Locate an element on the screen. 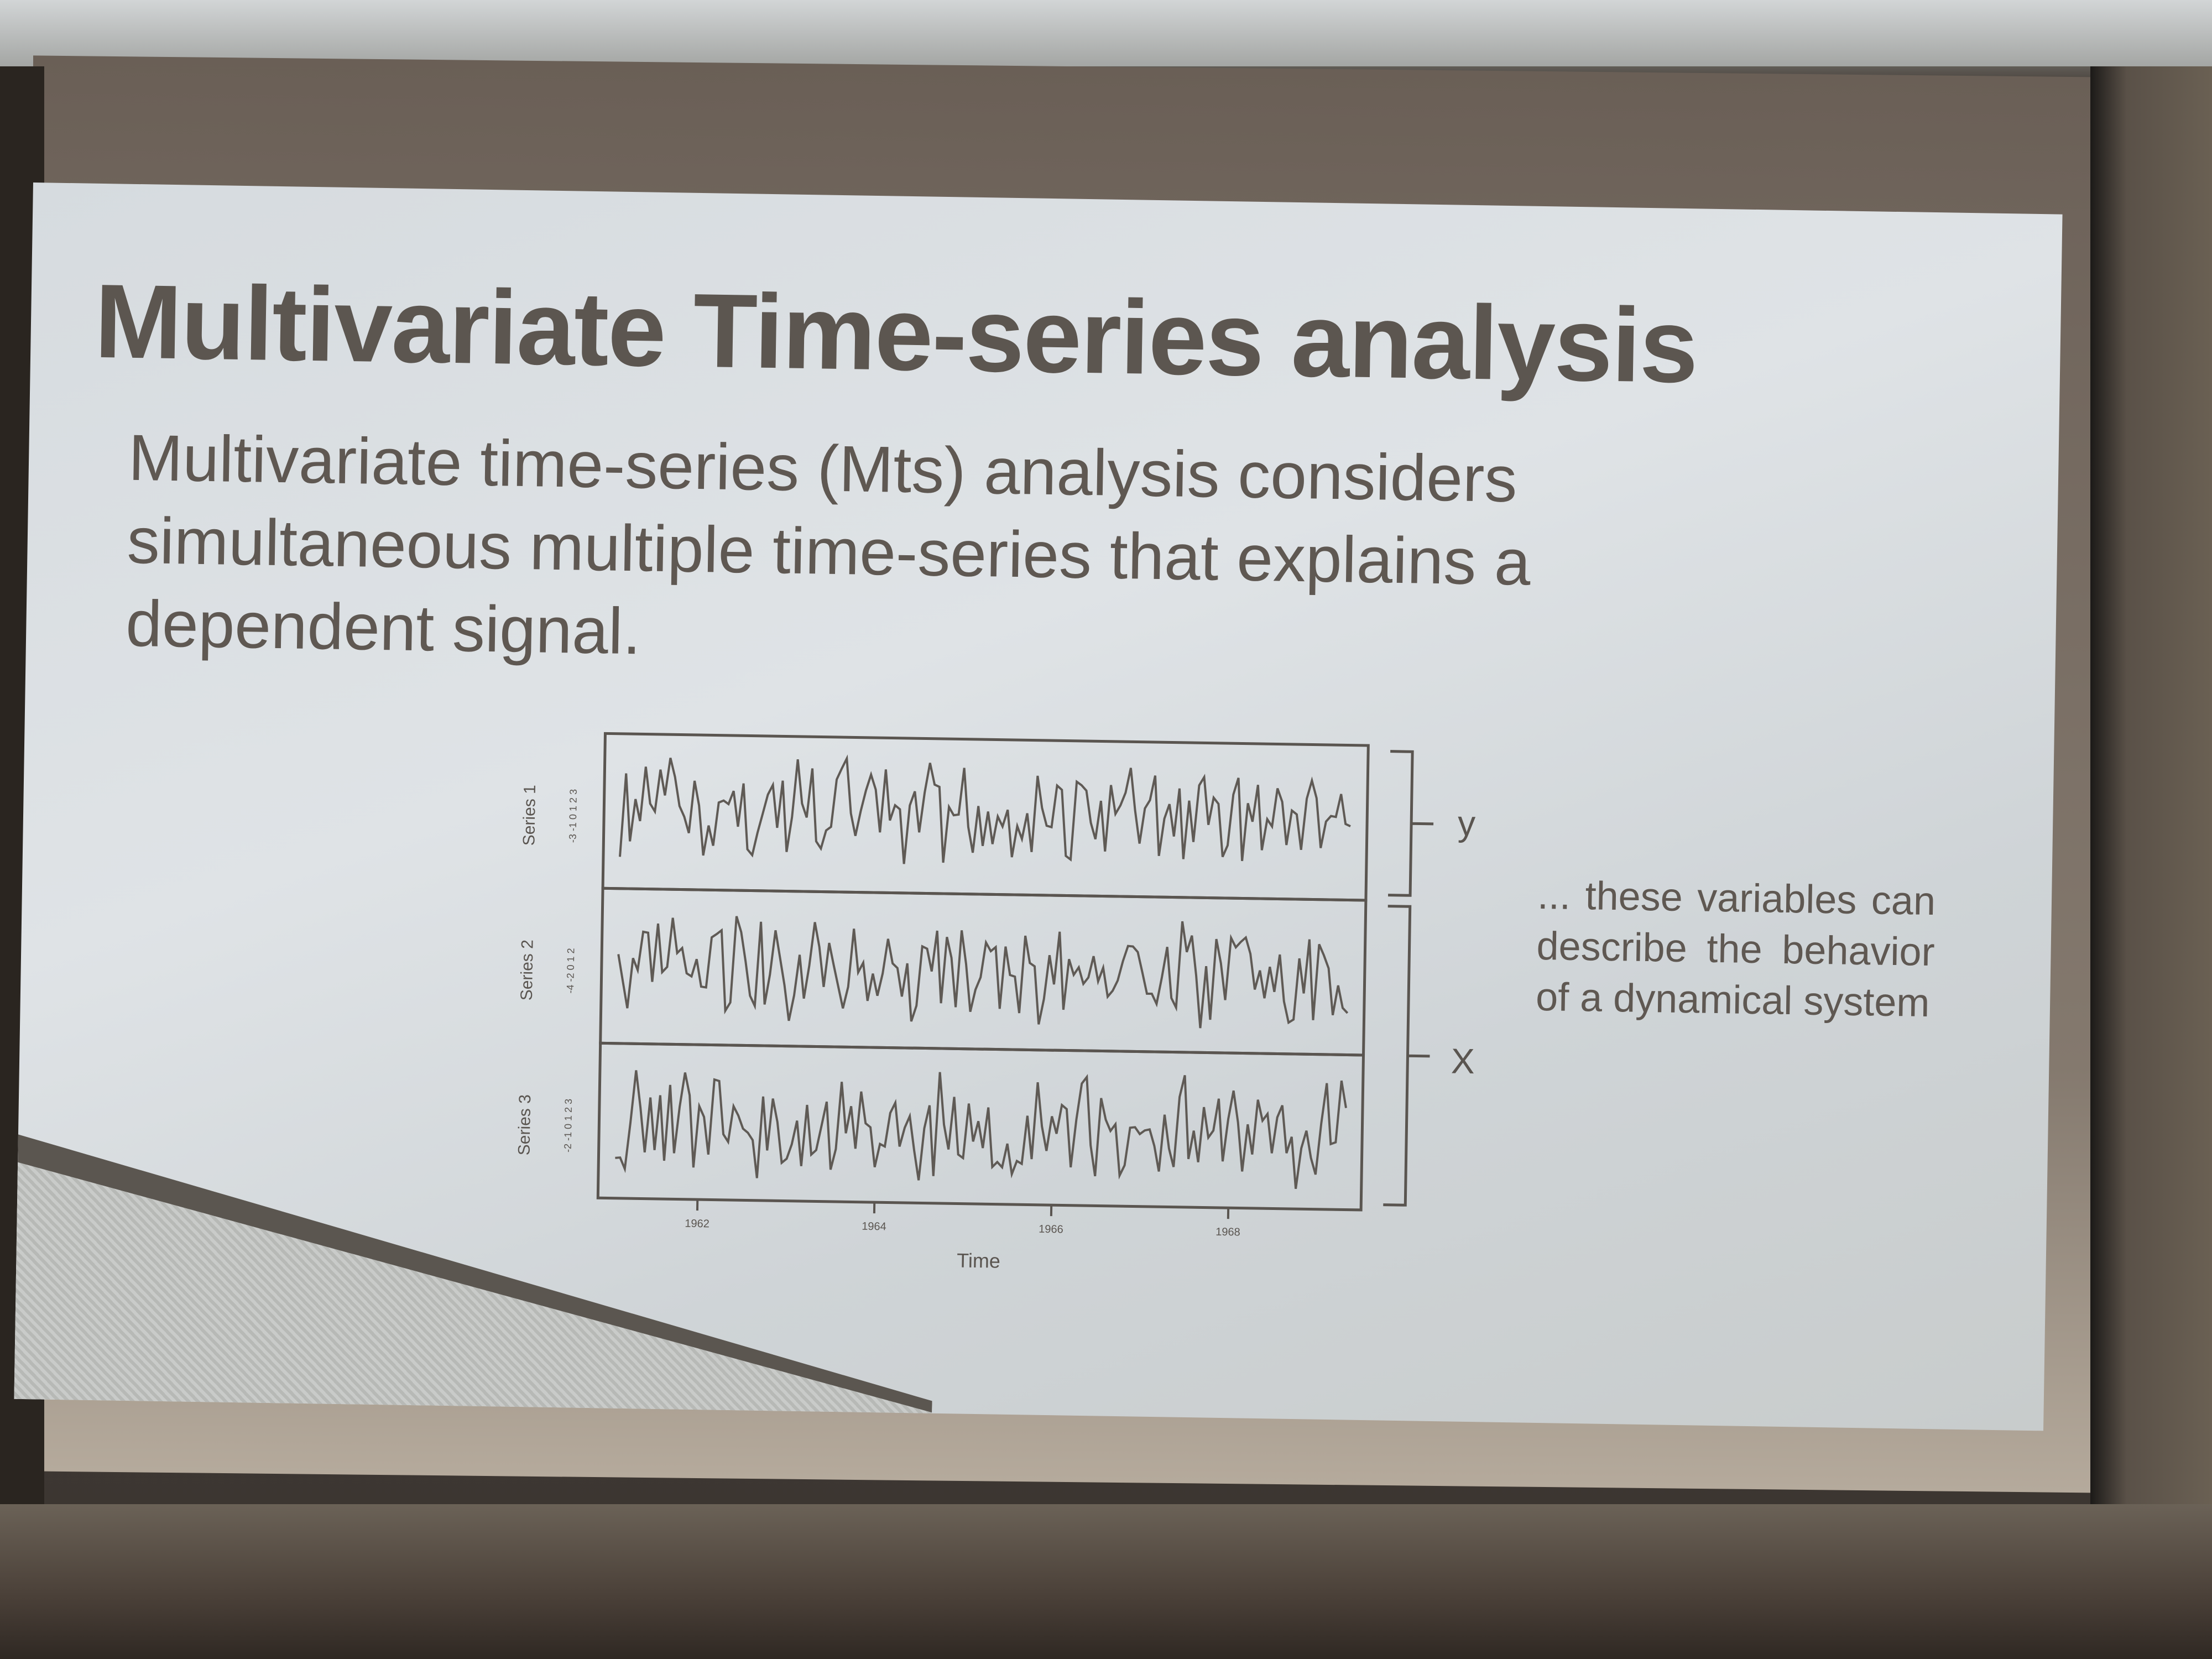 Image resolution: width=2212 pixels, height=1659 pixels. x-tick-1968: 1968 is located at coordinates (1228, 1232).